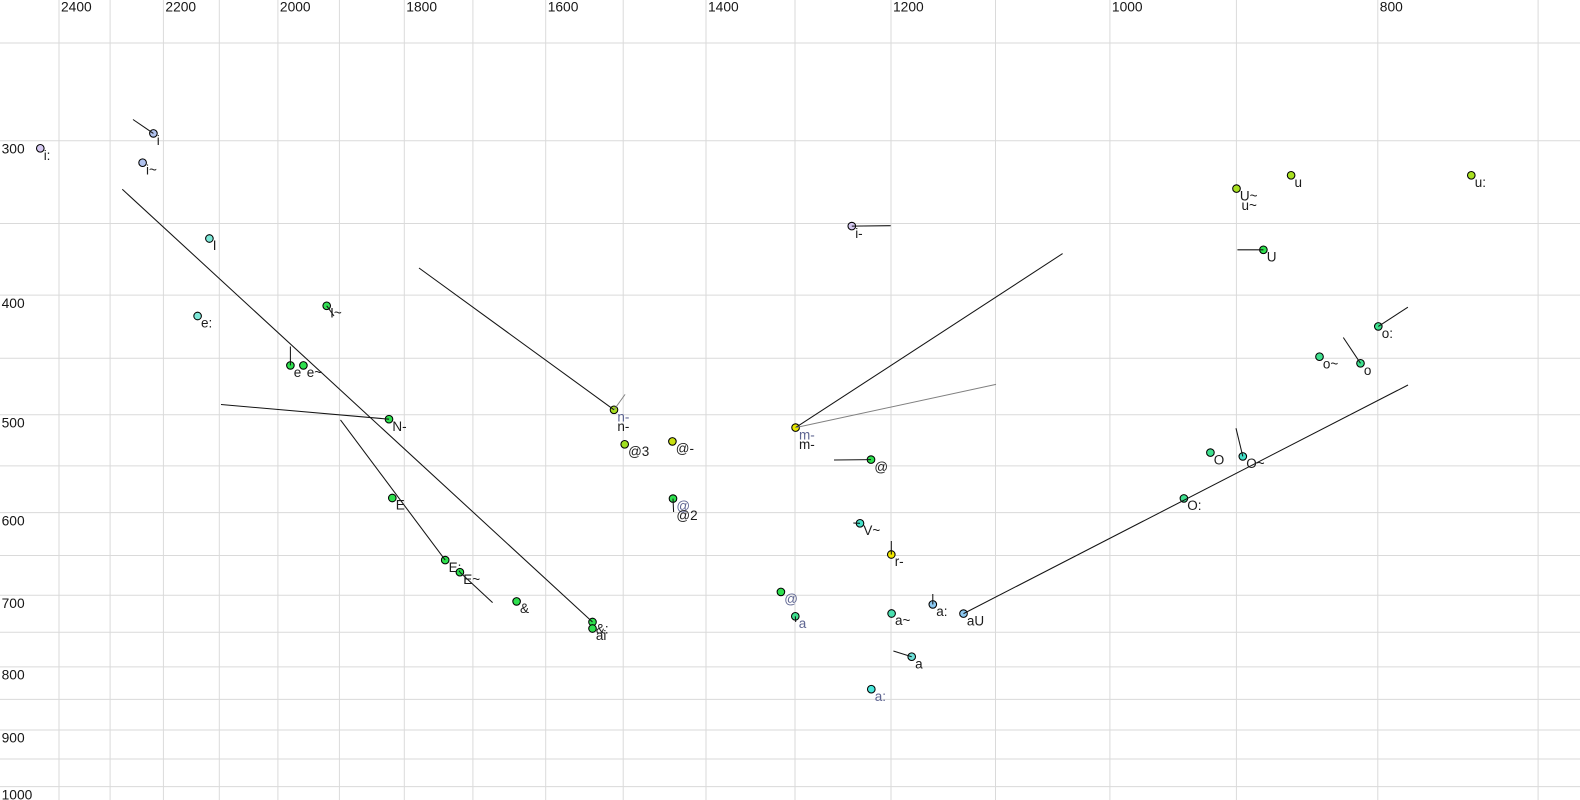 The width and height of the screenshot is (1580, 800). Describe the element at coordinates (76, 7) in the screenshot. I see `svg-text: 2400` at that location.